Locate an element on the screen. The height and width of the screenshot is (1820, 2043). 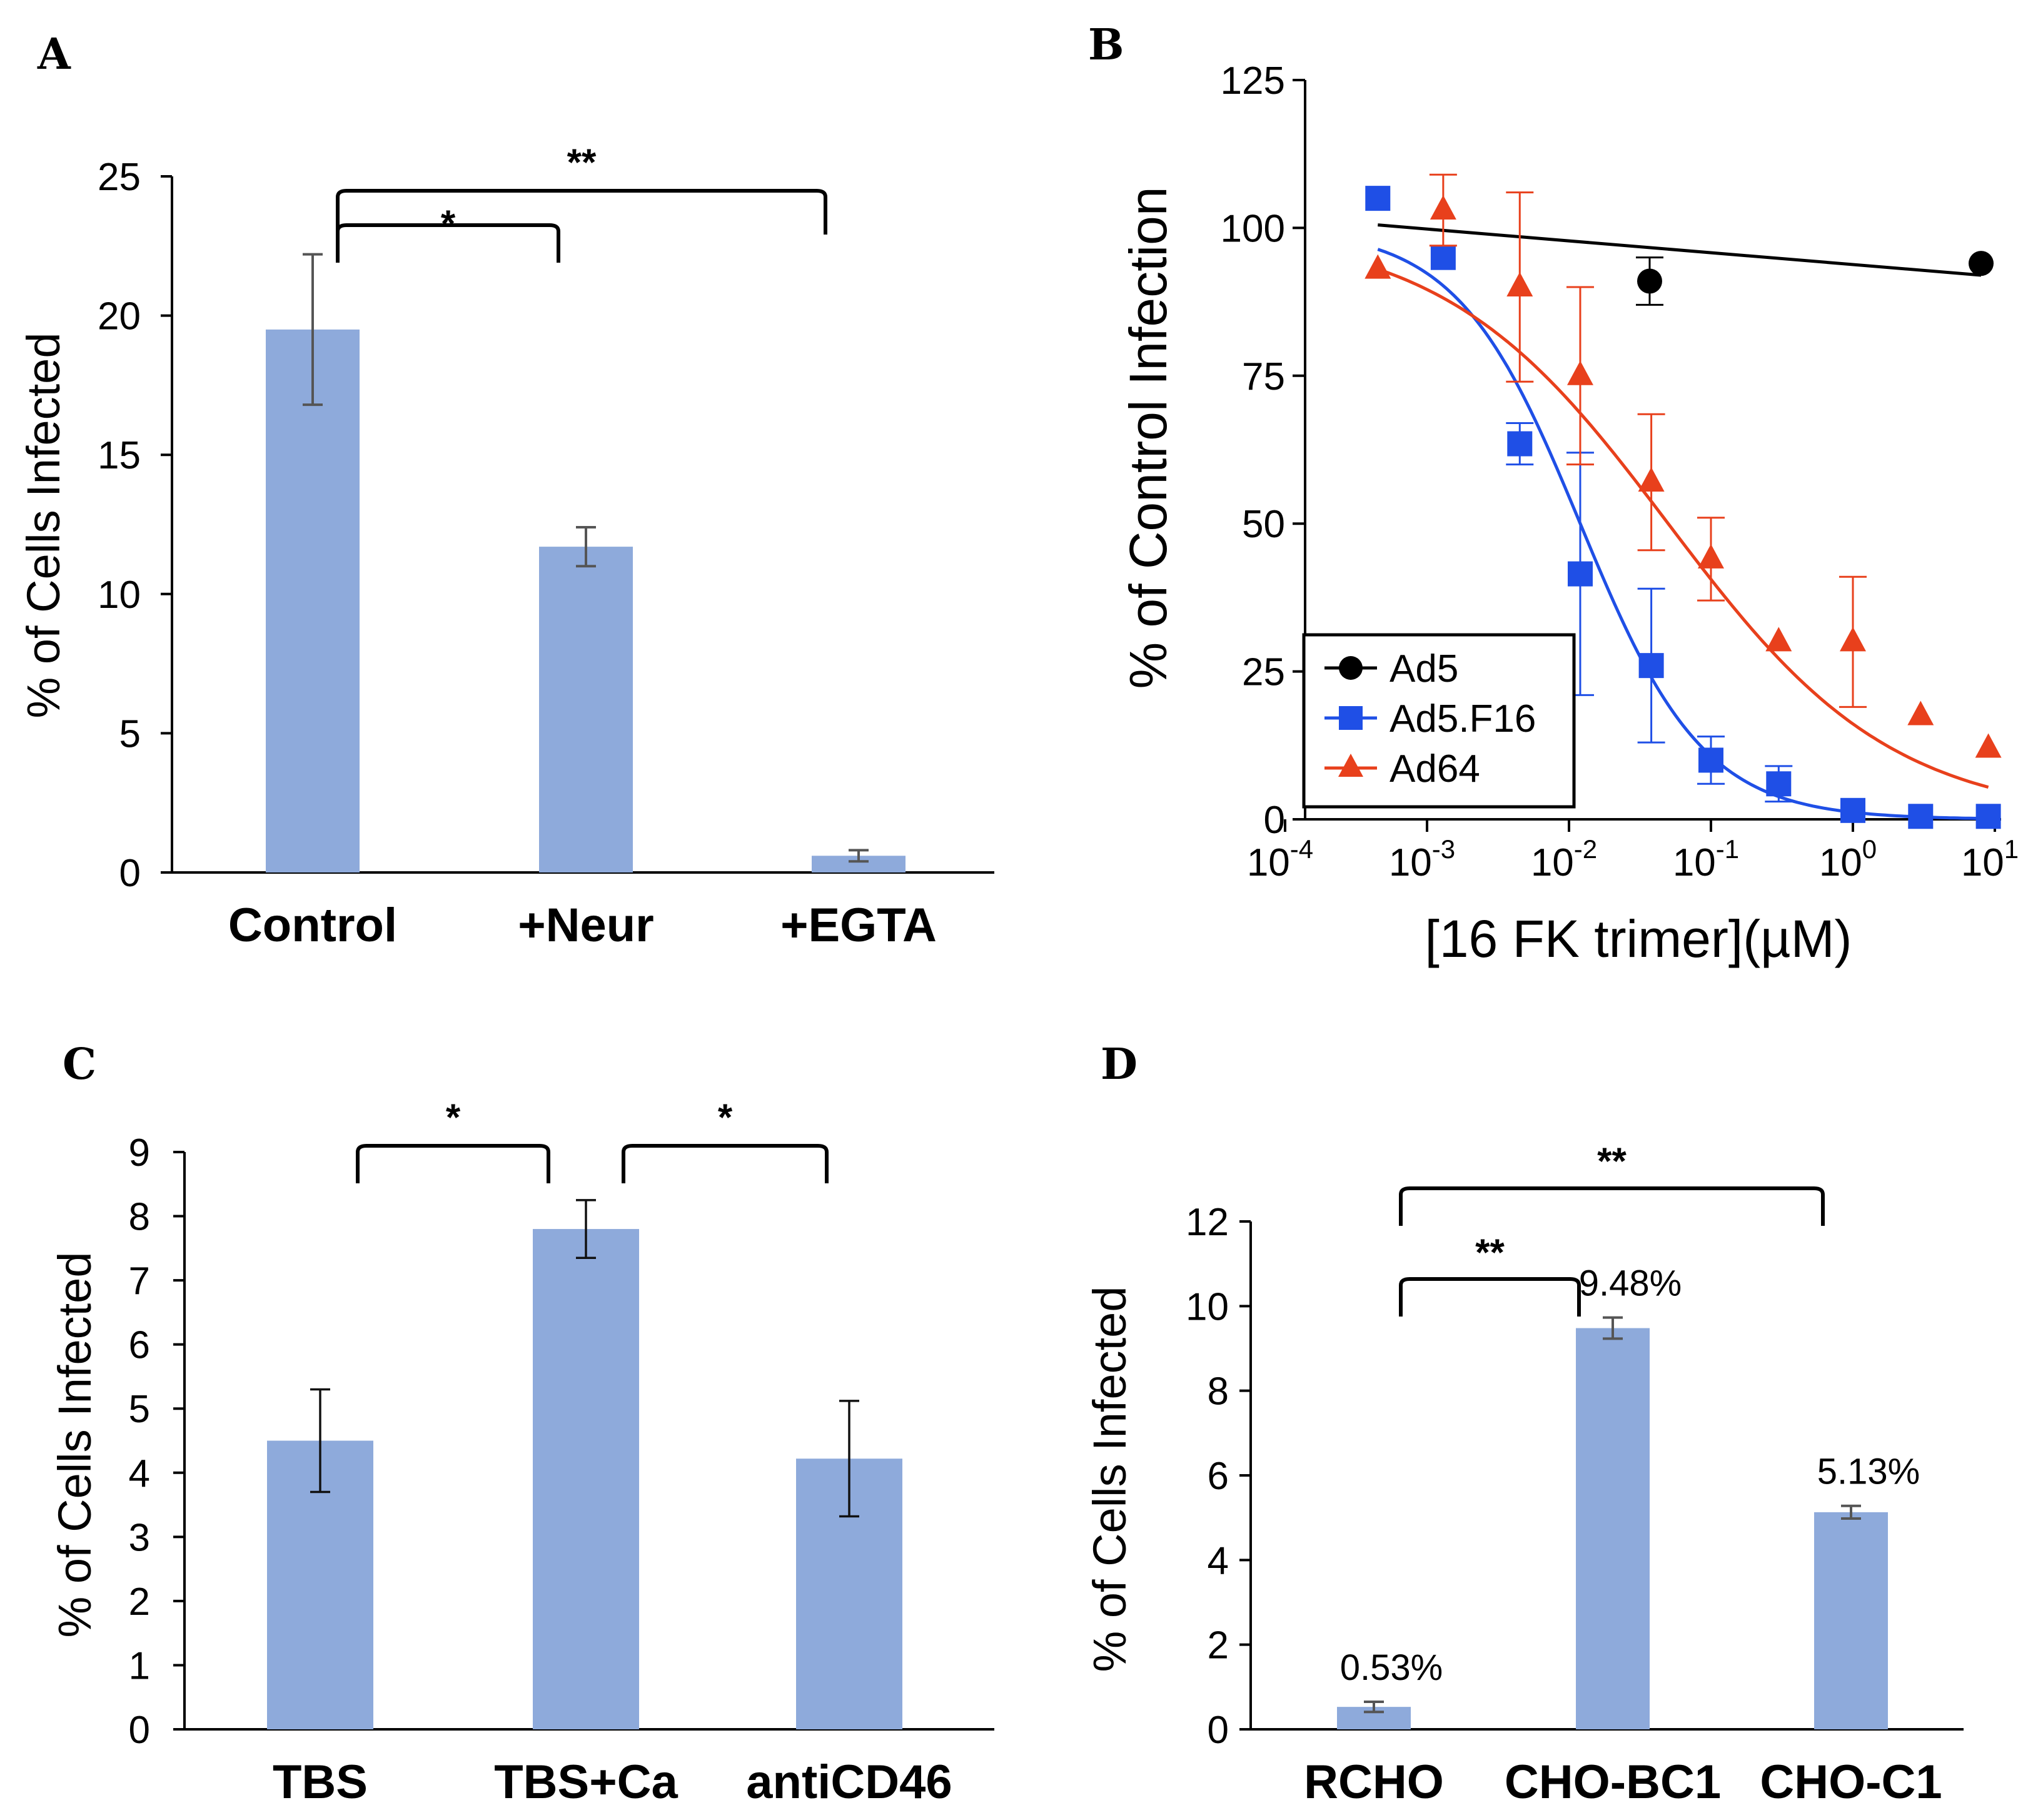
bar-CHO-C1 is located at coordinates (1851, 1620).